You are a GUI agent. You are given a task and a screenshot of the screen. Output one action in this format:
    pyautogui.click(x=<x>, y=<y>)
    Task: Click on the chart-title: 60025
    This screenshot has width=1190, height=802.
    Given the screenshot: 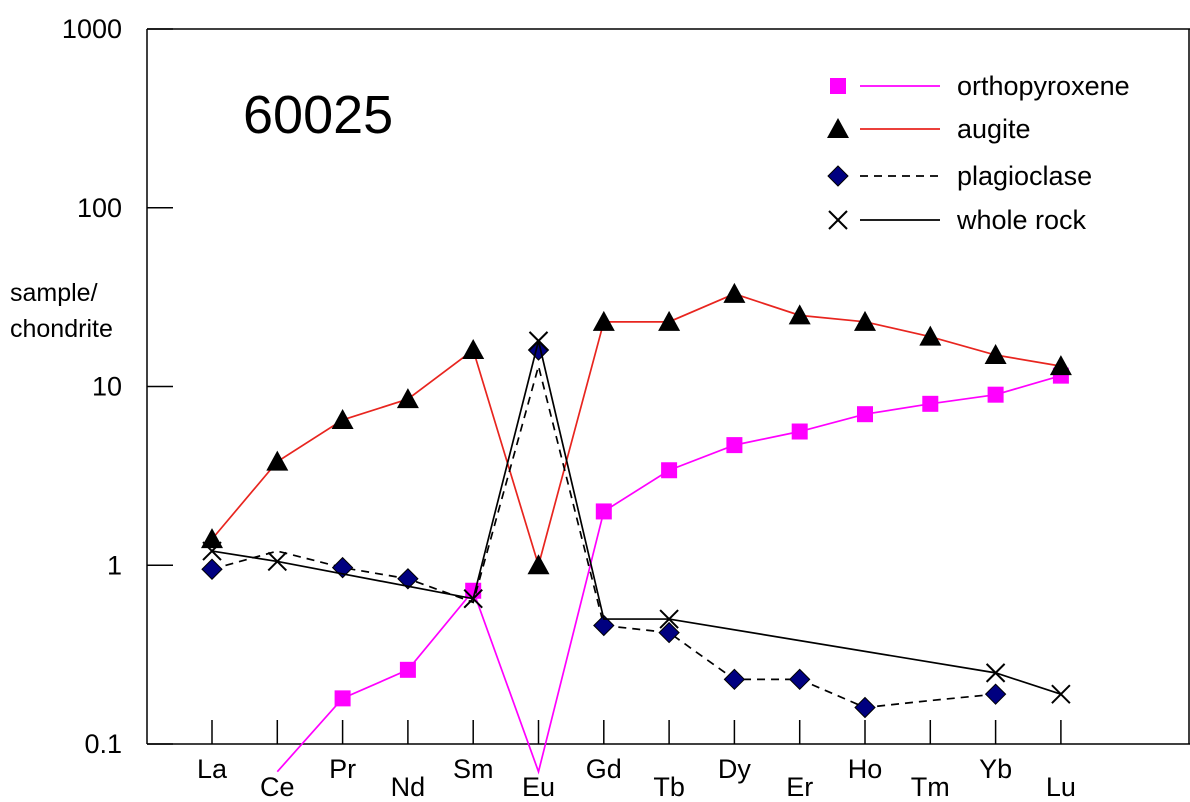 What is the action you would take?
    pyautogui.click(x=318, y=115)
    